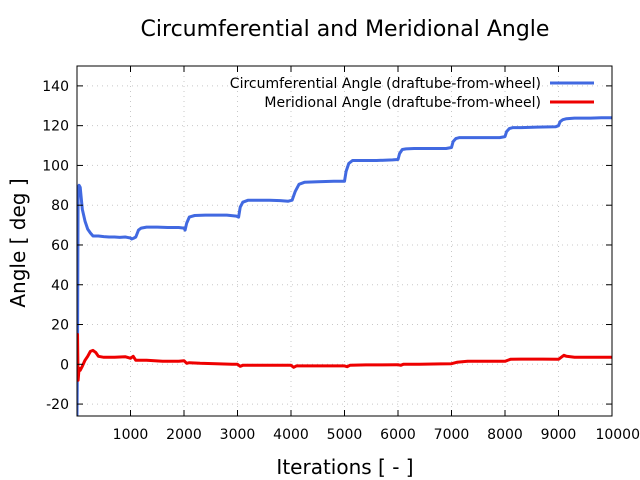  What do you see at coordinates (238, 435) in the screenshot?
I see `x-tick-label: 3000` at bounding box center [238, 435].